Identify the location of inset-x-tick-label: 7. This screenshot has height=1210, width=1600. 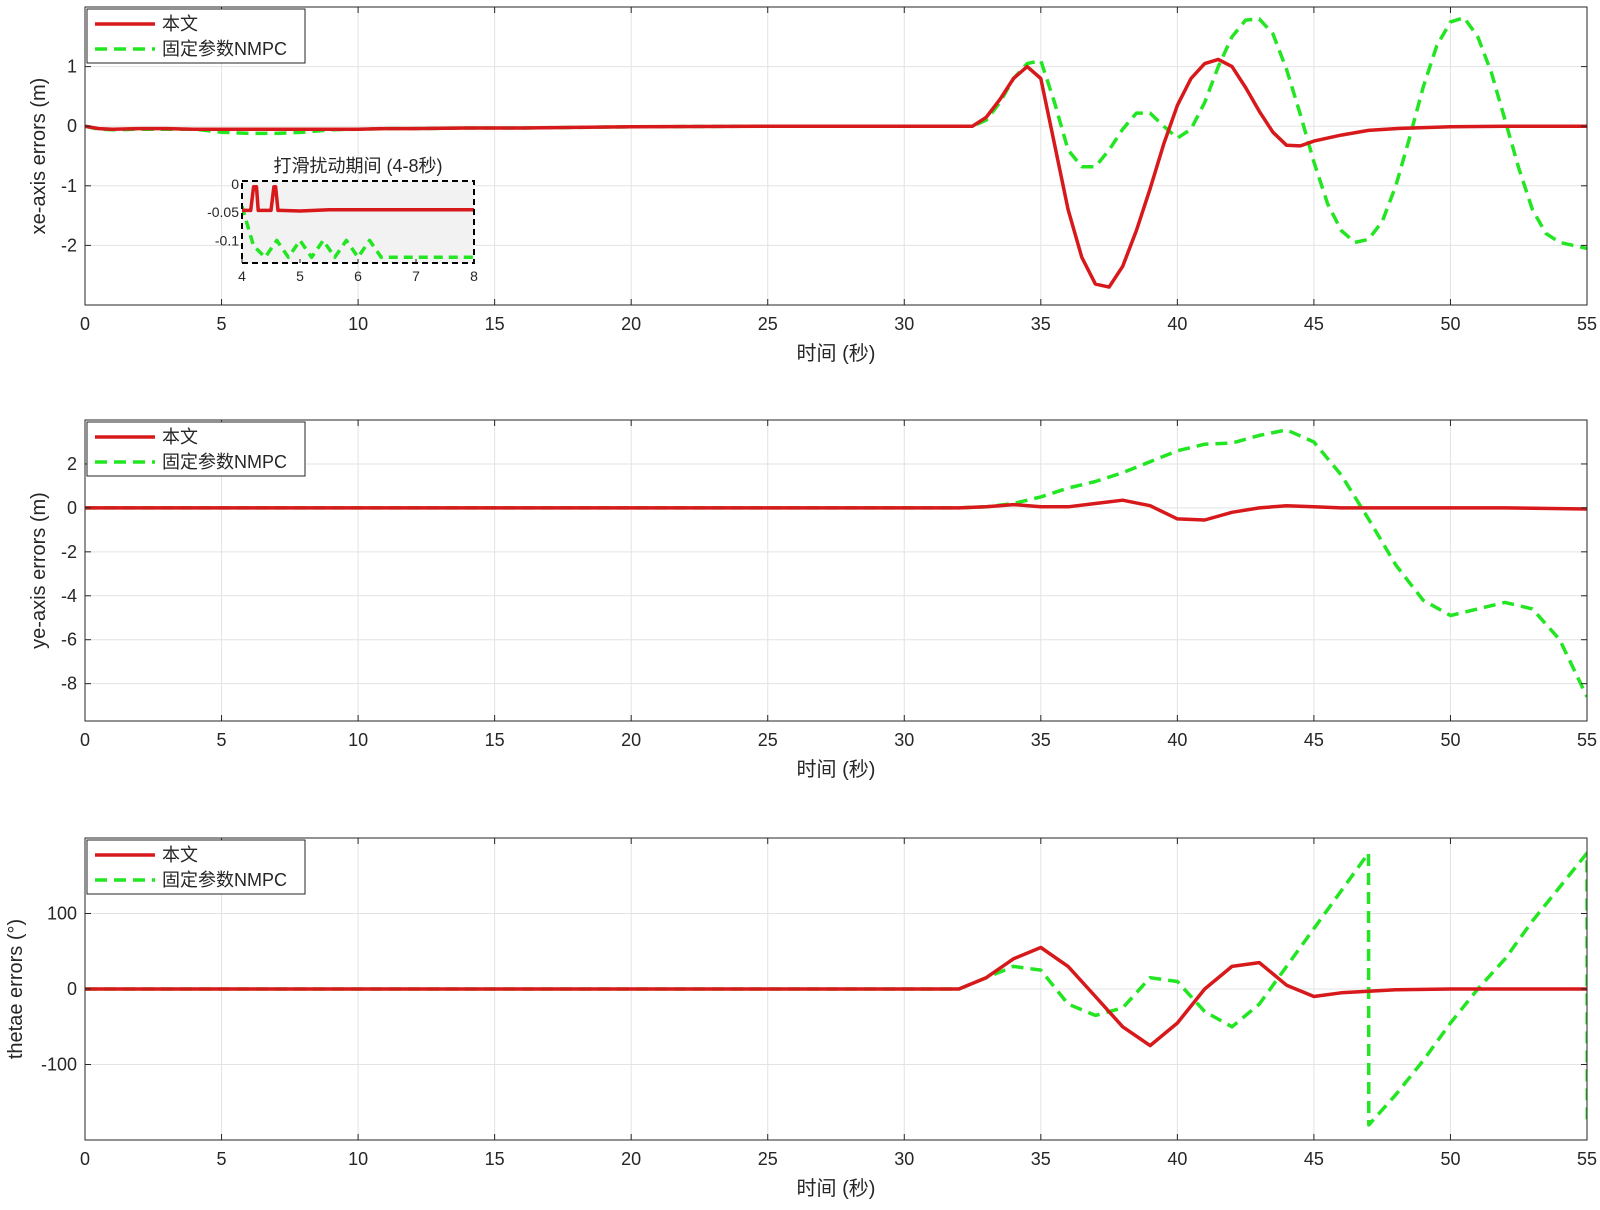
(416, 276).